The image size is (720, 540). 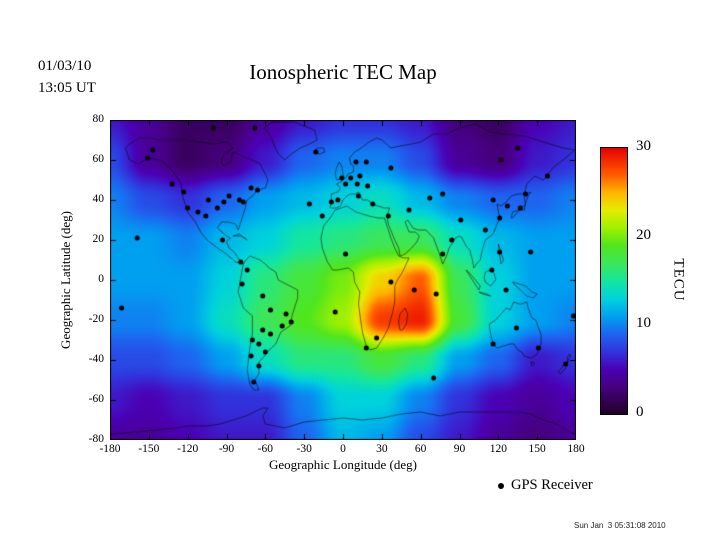 What do you see at coordinates (67, 88) in the screenshot?
I see `observation-time: 13:05 UT` at bounding box center [67, 88].